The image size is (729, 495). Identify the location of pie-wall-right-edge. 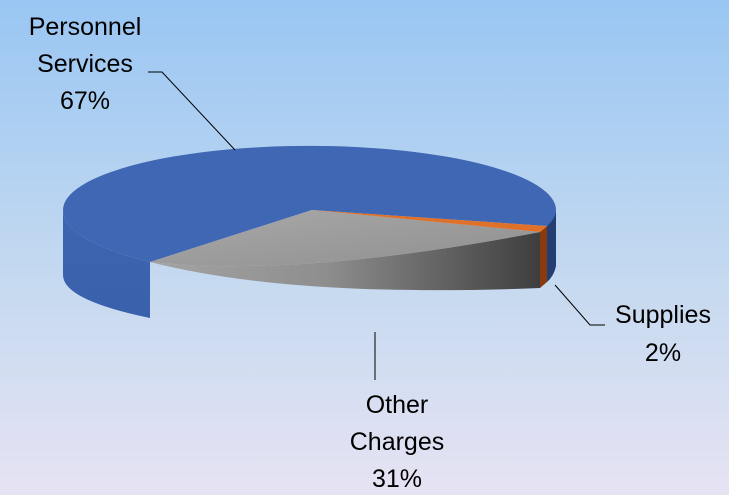
(551, 246).